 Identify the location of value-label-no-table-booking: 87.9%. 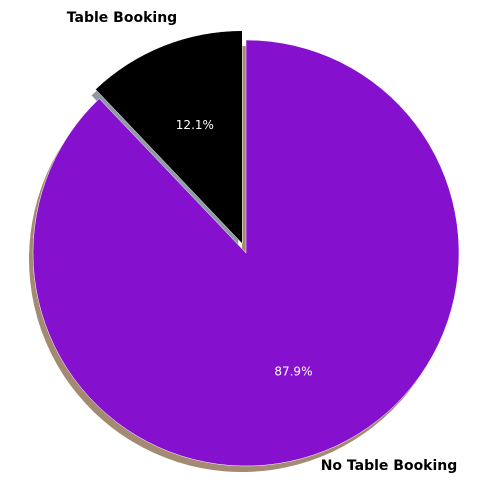
(293, 372).